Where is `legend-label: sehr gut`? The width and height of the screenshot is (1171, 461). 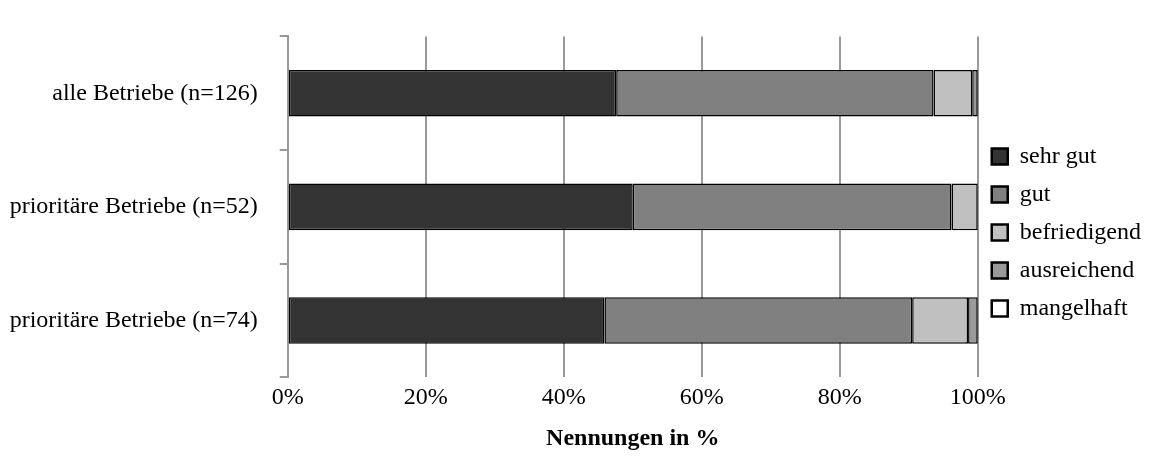
legend-label: sehr gut is located at coordinates (1058, 154).